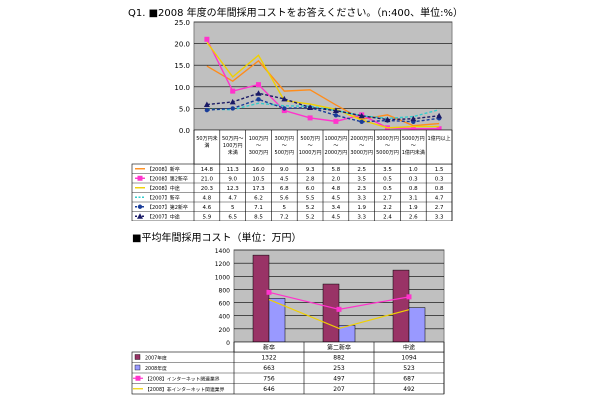 Image resolution: width=610 pixels, height=400 pixels. What do you see at coordinates (284, 218) in the screenshot?
I see `table-value: 7.2` at bounding box center [284, 218].